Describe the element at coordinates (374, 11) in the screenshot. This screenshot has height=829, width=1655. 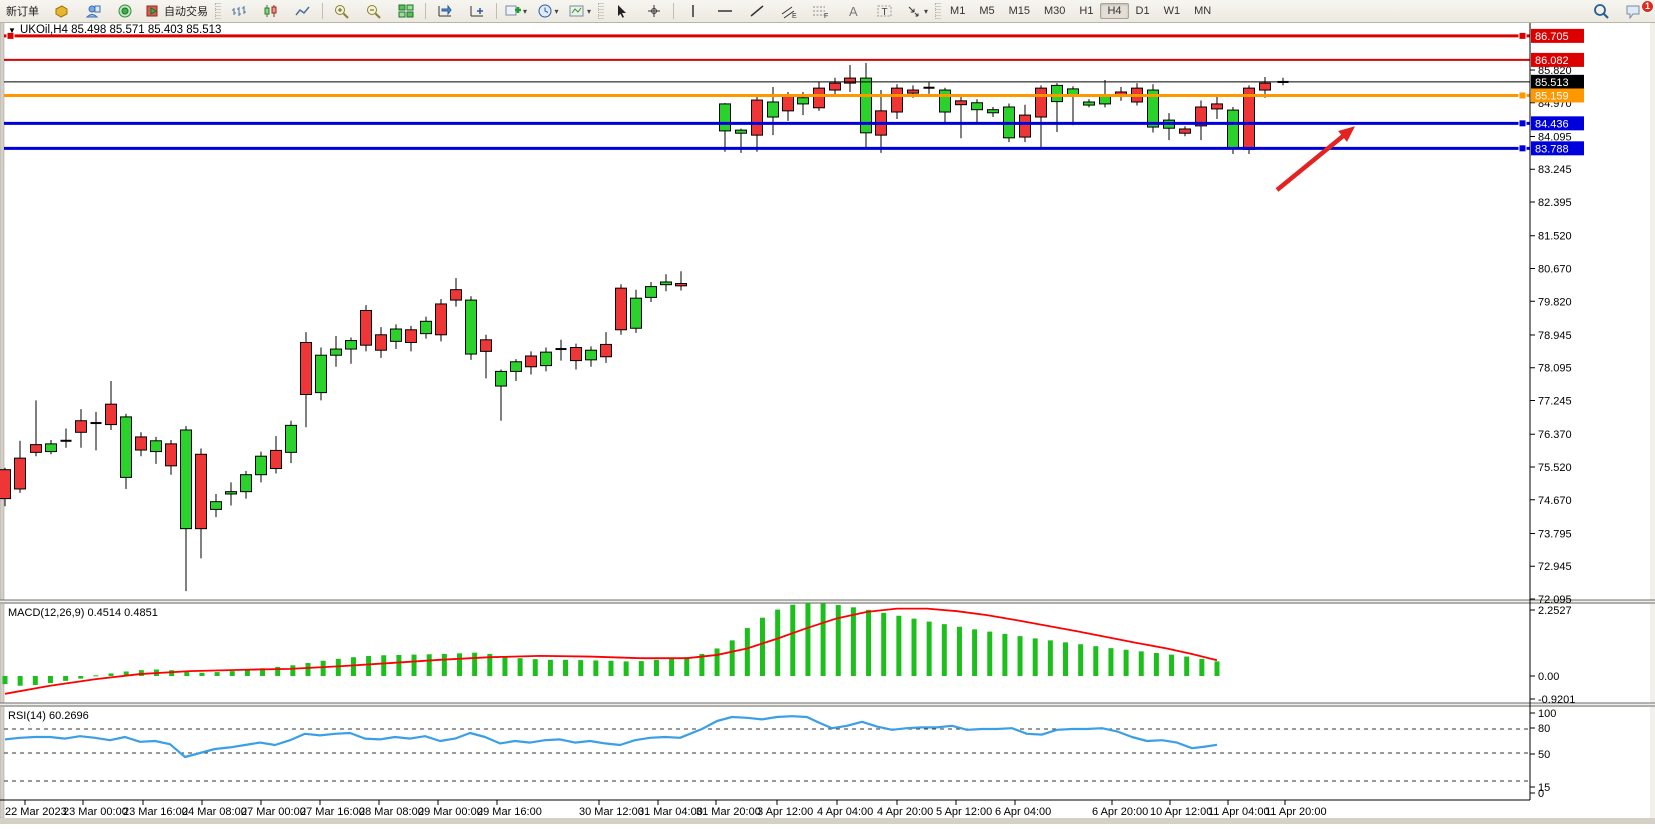
I see `zoom-out-icon` at that location.